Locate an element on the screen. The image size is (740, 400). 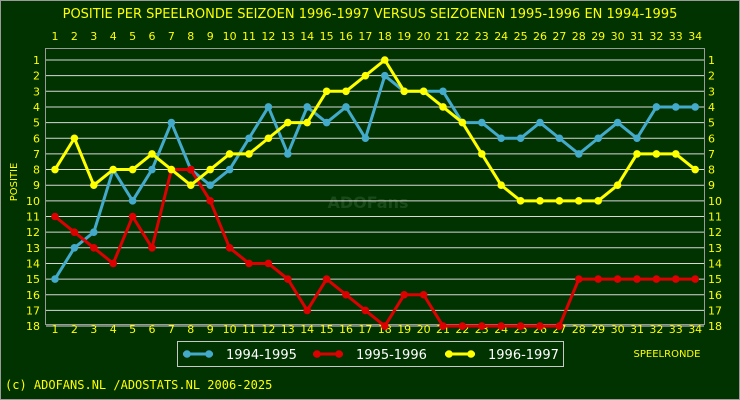
x-tick-label-bottom: 7 is located at coordinates (171, 329).